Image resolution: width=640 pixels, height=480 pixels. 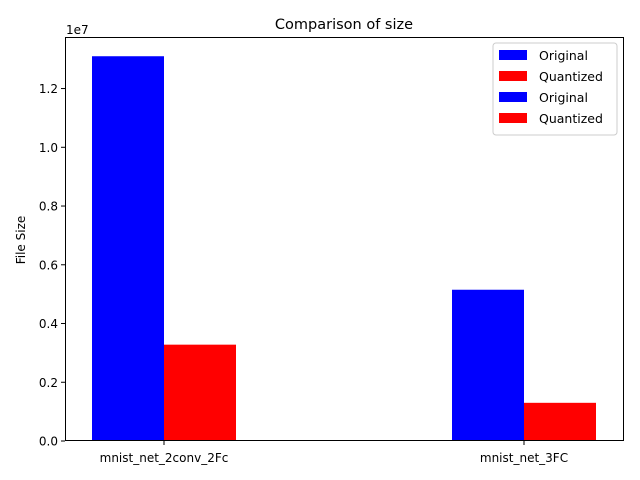 What do you see at coordinates (48, 265) in the screenshot?
I see `y-tick-label: 0.6` at bounding box center [48, 265].